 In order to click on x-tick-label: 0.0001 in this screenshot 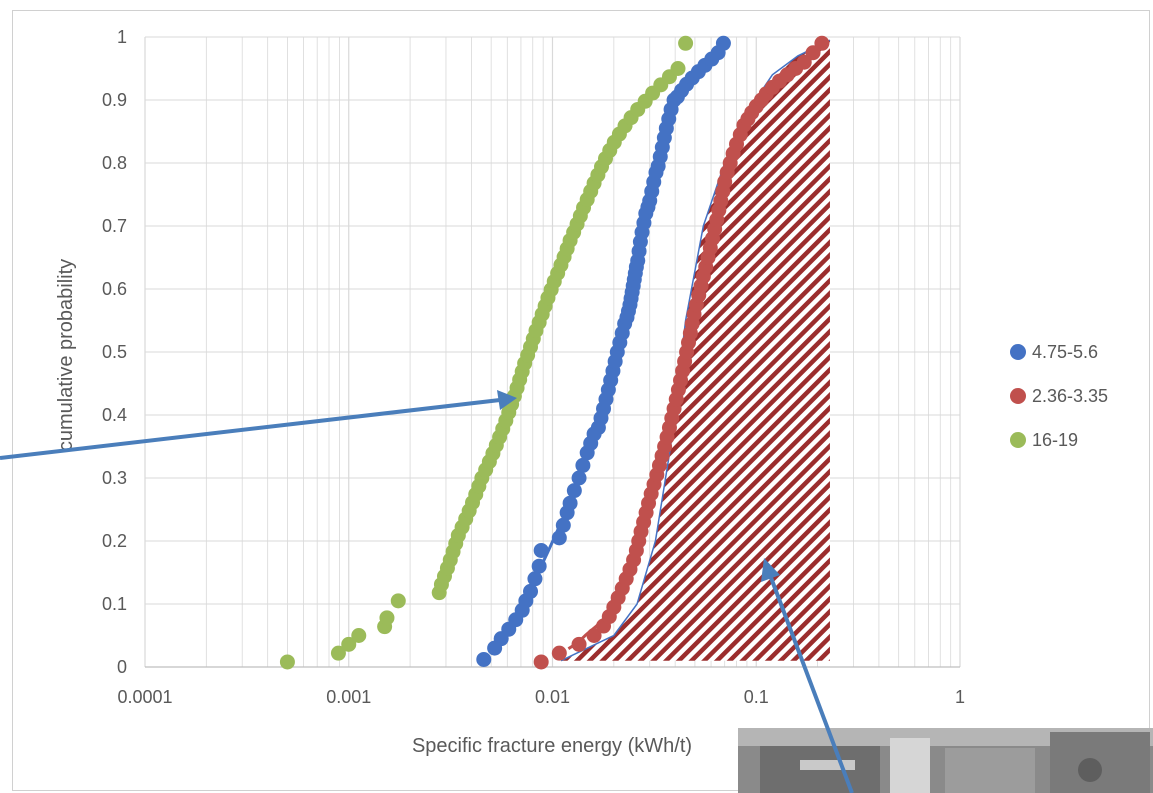, I will do `click(144, 697)`.